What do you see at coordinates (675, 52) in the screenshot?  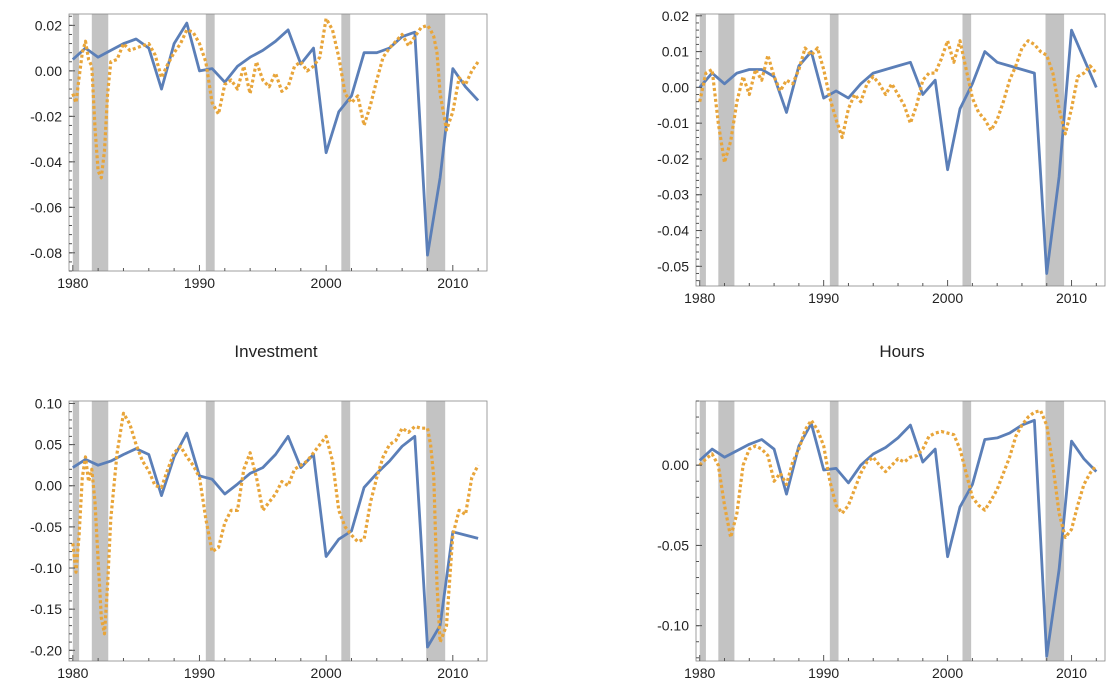 I see `y-tick-label: 0.01` at bounding box center [675, 52].